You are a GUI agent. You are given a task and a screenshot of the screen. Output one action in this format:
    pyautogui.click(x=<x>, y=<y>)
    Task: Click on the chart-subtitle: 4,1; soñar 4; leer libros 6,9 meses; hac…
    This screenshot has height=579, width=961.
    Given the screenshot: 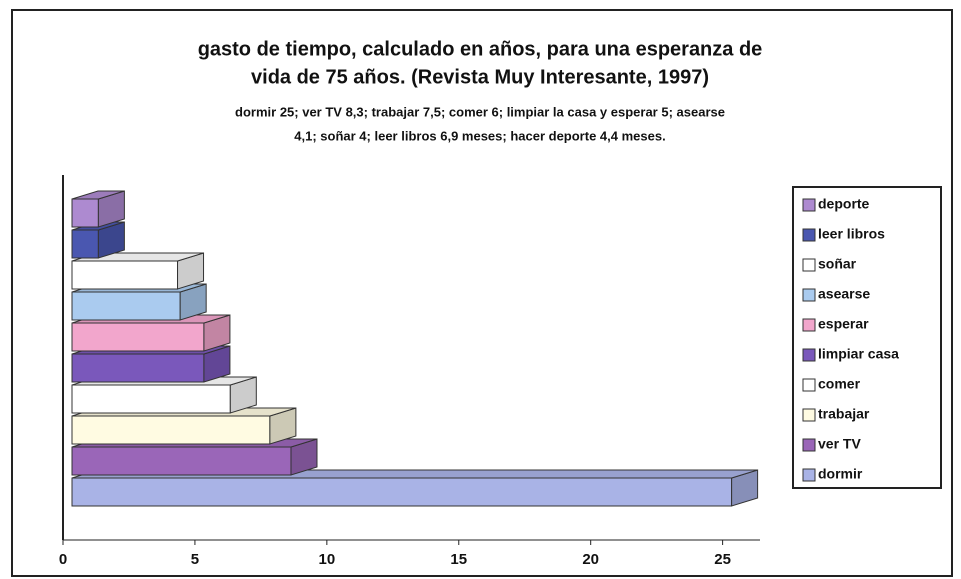 What is the action you would take?
    pyautogui.click(x=479, y=135)
    